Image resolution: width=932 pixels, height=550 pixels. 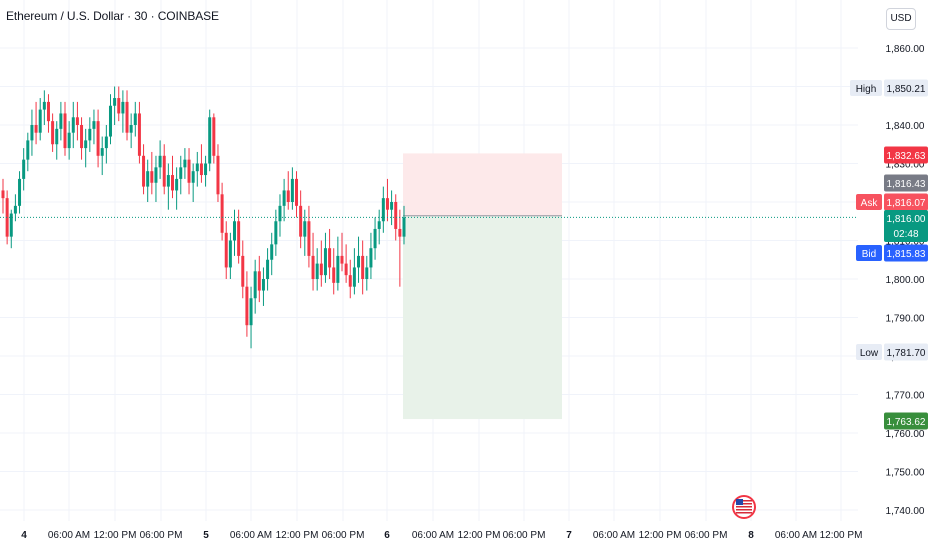 What do you see at coordinates (906, 253) in the screenshot?
I see `bid-value-bg` at bounding box center [906, 253].